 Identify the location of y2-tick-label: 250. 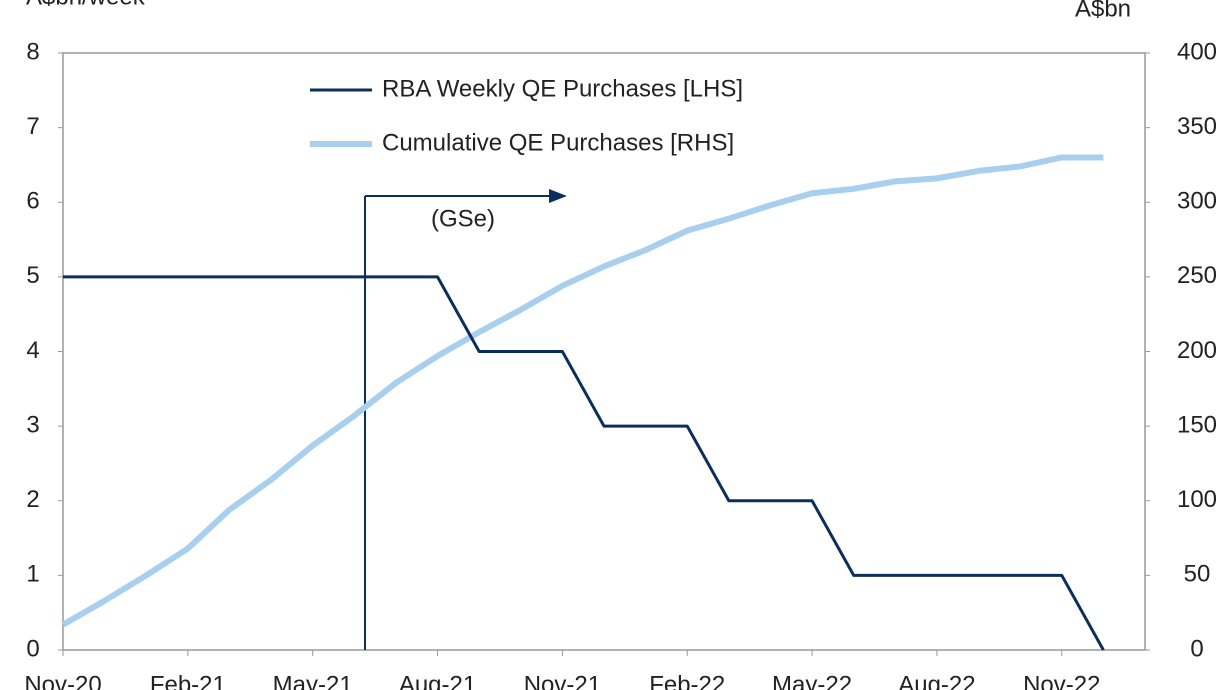
(1197, 275).